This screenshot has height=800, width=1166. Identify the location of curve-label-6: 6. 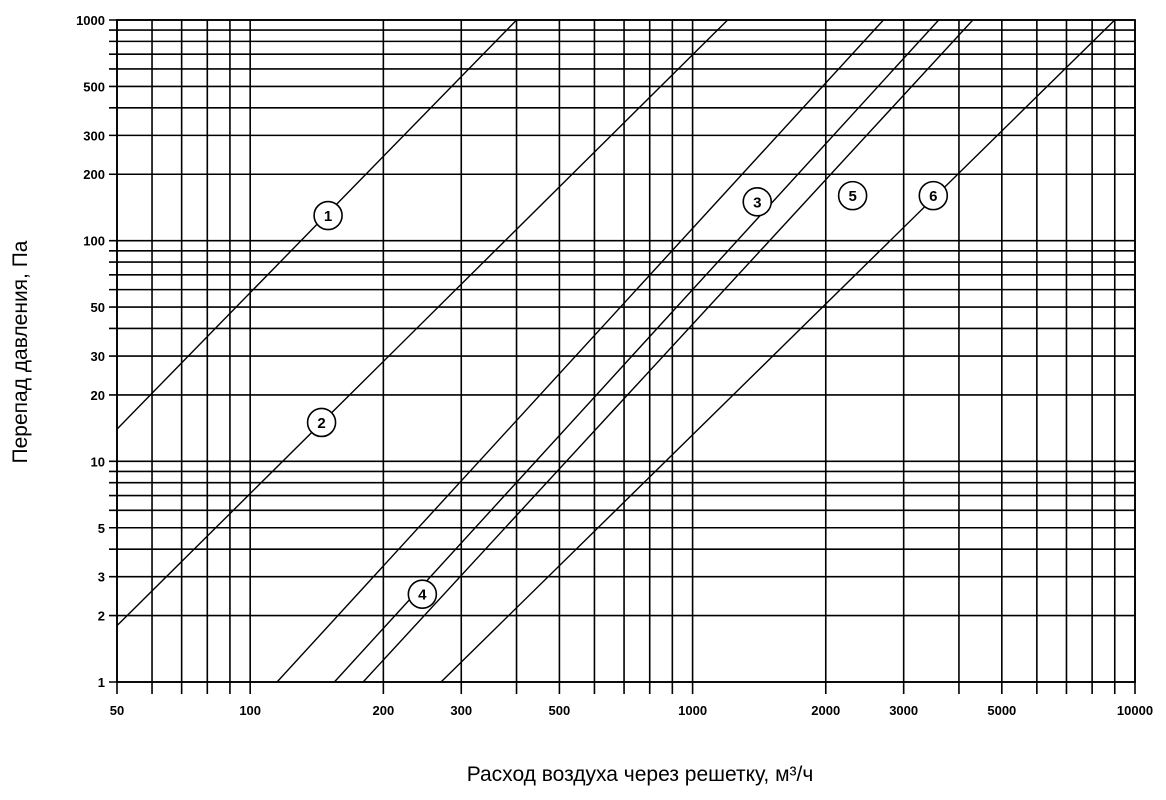
(933, 195).